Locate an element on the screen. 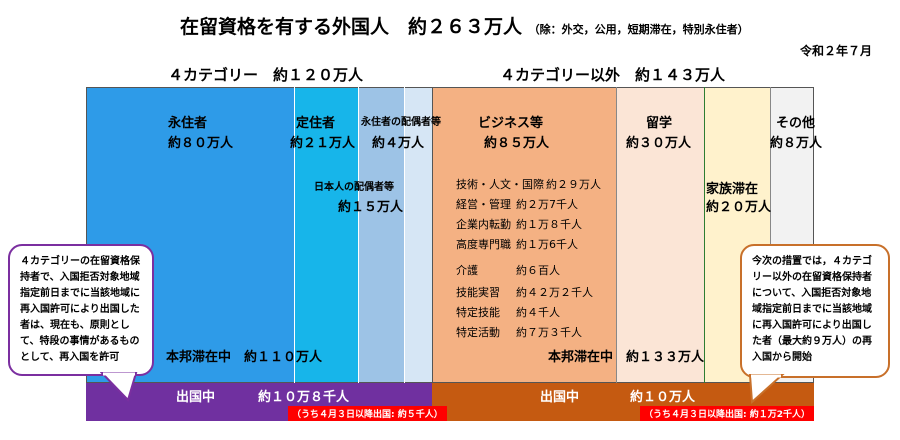  left-abroad-value: 約１０万８千人 is located at coordinates (304, 397).